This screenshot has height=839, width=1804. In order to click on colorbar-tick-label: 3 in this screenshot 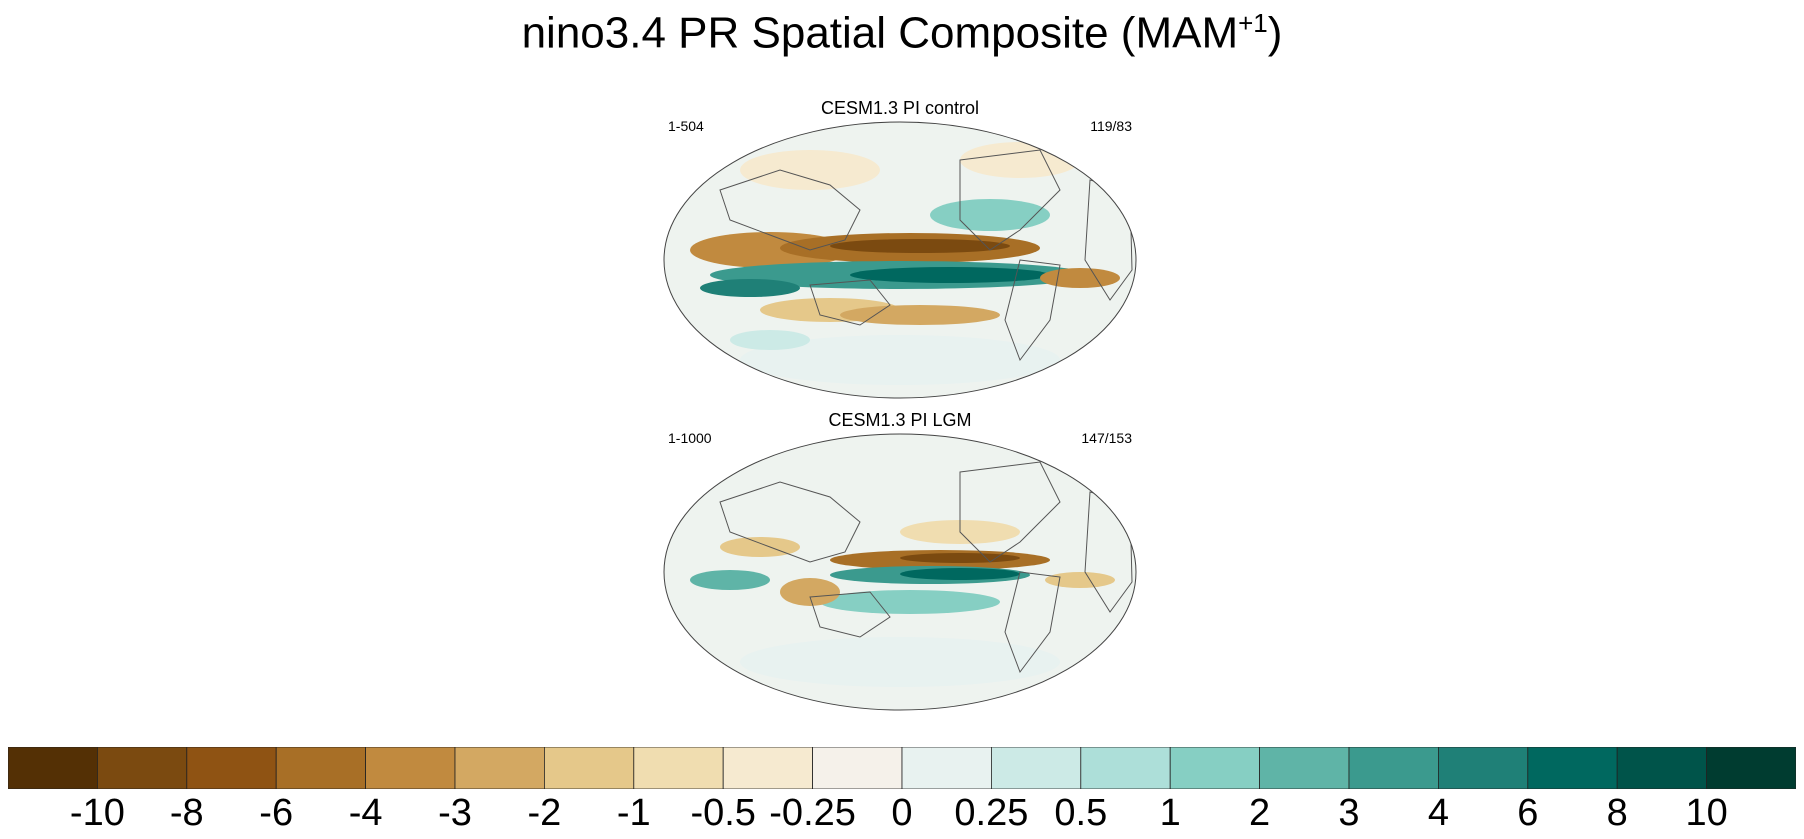, I will do `click(1349, 813)`.